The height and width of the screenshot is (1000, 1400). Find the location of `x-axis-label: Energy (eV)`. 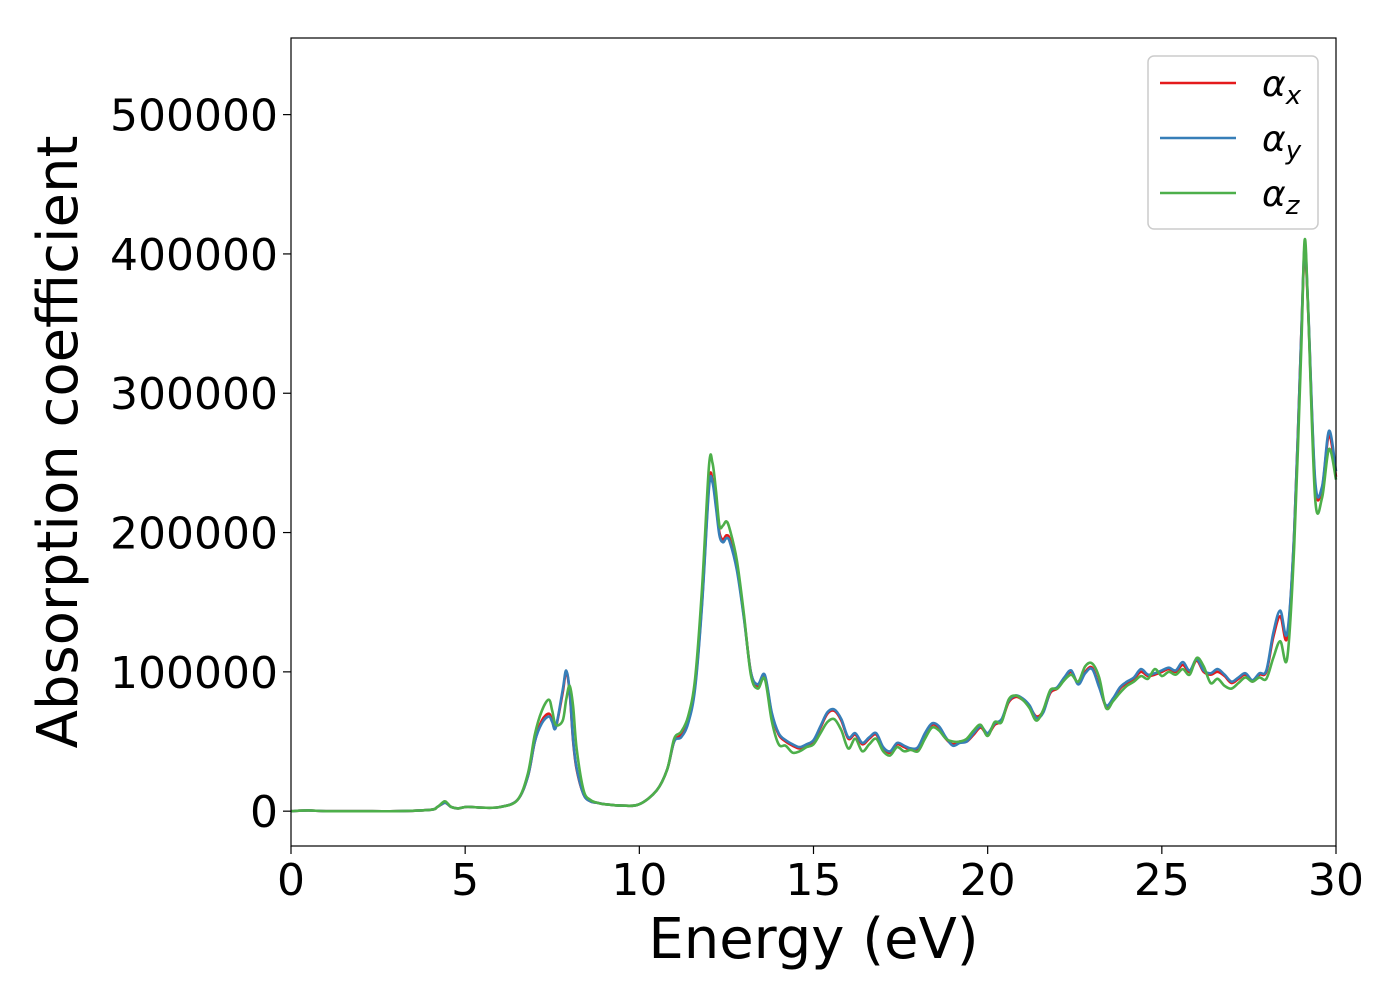

x-axis-label: Energy (eV) is located at coordinates (813, 939).